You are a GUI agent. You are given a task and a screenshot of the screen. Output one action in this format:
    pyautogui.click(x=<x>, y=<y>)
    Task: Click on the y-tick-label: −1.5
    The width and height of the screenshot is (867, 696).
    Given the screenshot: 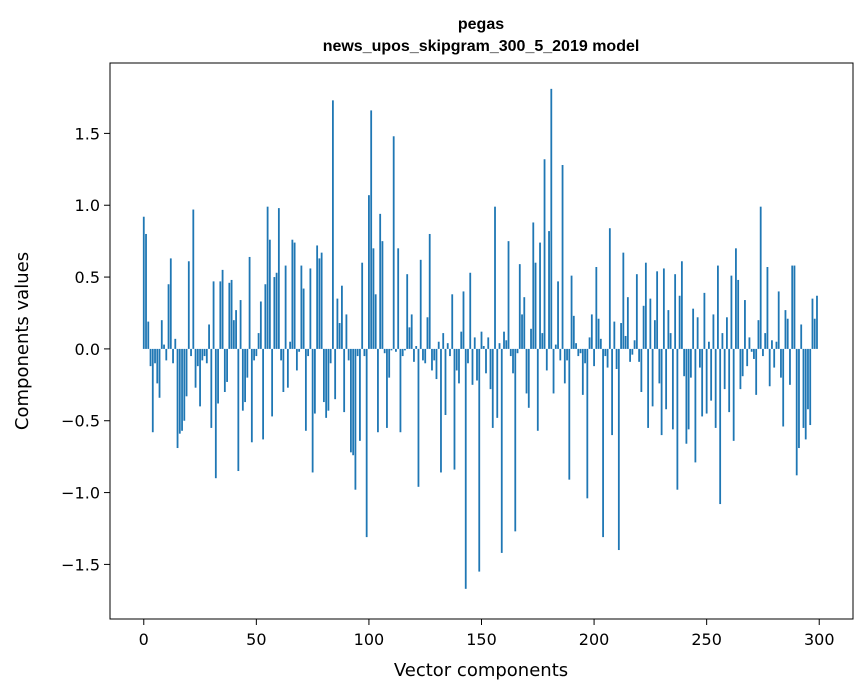 What is the action you would take?
    pyautogui.click(x=80, y=564)
    